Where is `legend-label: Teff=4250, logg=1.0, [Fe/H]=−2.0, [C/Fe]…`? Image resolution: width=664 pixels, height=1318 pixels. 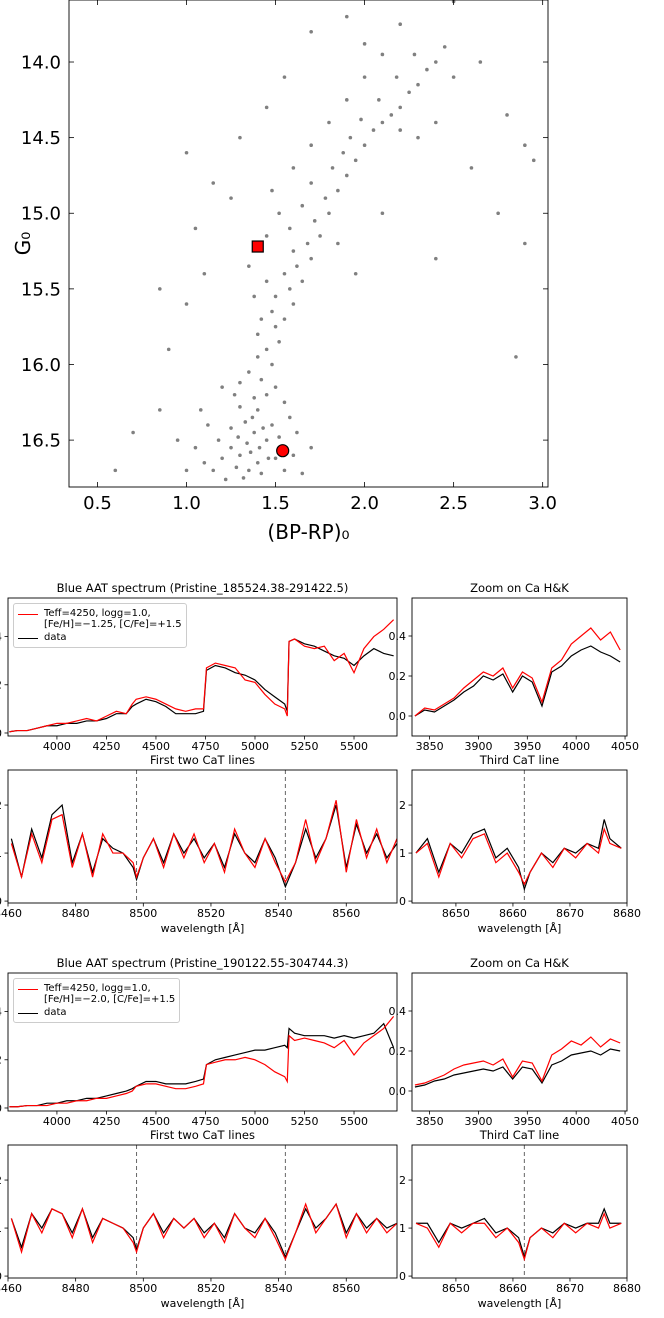 legend-label: Teff=4250, logg=1.0, [Fe/H]=−2.0, [C/Fe]… is located at coordinates (110, 994).